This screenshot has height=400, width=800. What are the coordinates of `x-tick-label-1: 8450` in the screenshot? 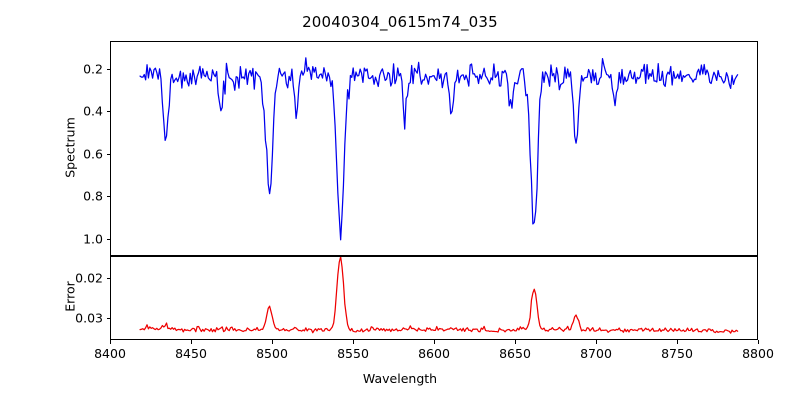 It's located at (191, 353).